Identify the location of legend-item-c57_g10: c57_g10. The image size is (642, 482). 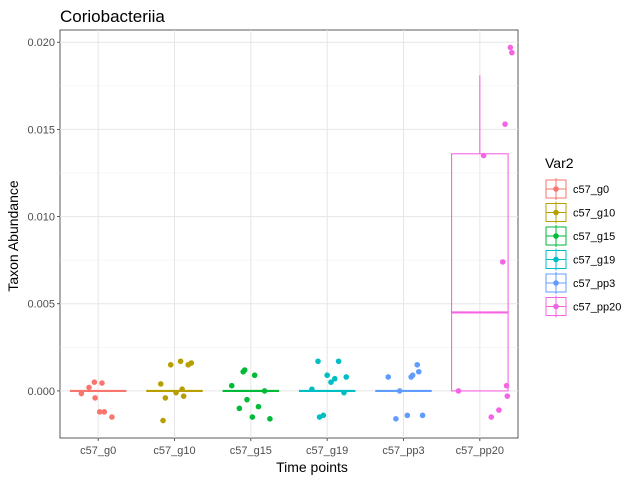
(580, 212).